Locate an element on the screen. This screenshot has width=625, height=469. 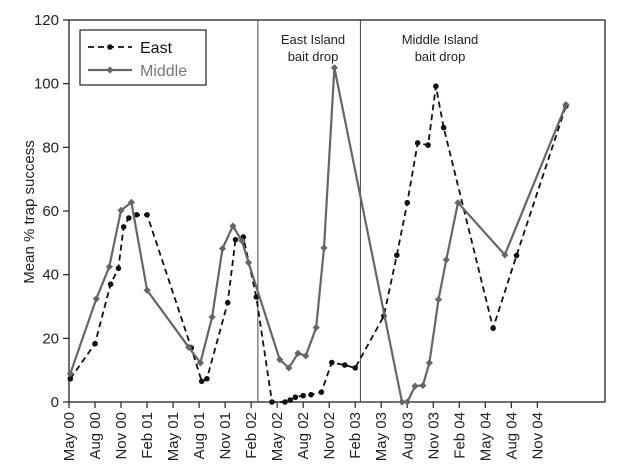
annotation-label: Middle Island is located at coordinates (440, 39).